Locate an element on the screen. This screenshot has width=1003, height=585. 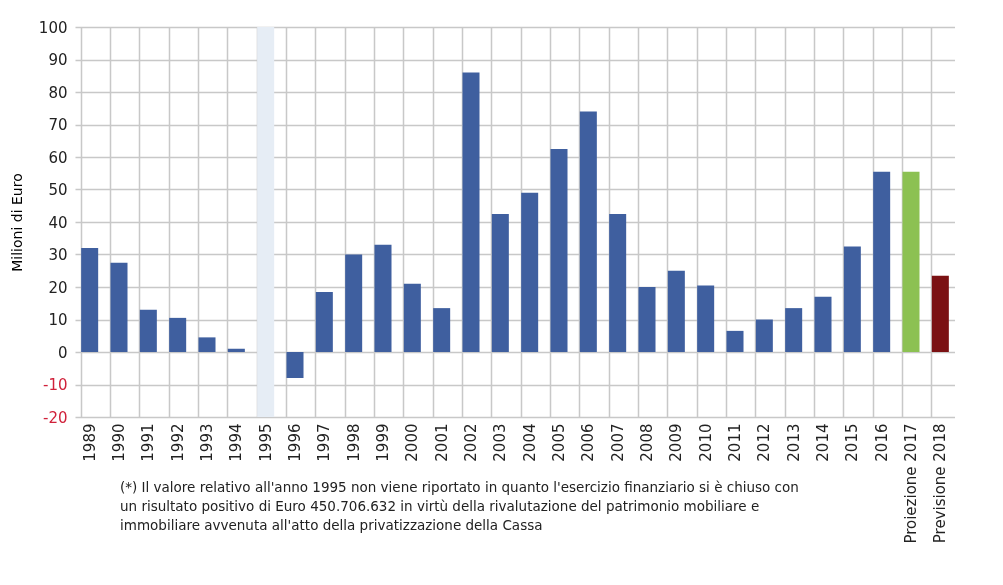
y-tick-label: 10 is located at coordinates (58, 320).